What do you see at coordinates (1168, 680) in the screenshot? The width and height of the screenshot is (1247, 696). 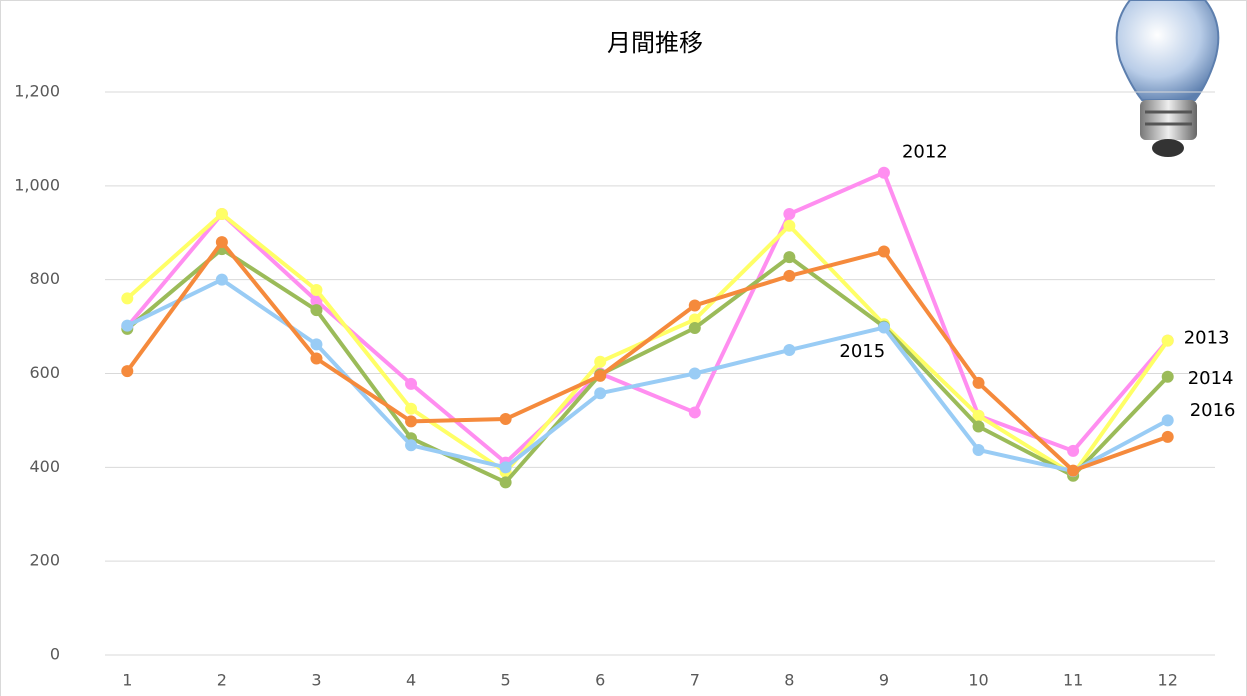 I see `x-tick-label: 12` at bounding box center [1168, 680].